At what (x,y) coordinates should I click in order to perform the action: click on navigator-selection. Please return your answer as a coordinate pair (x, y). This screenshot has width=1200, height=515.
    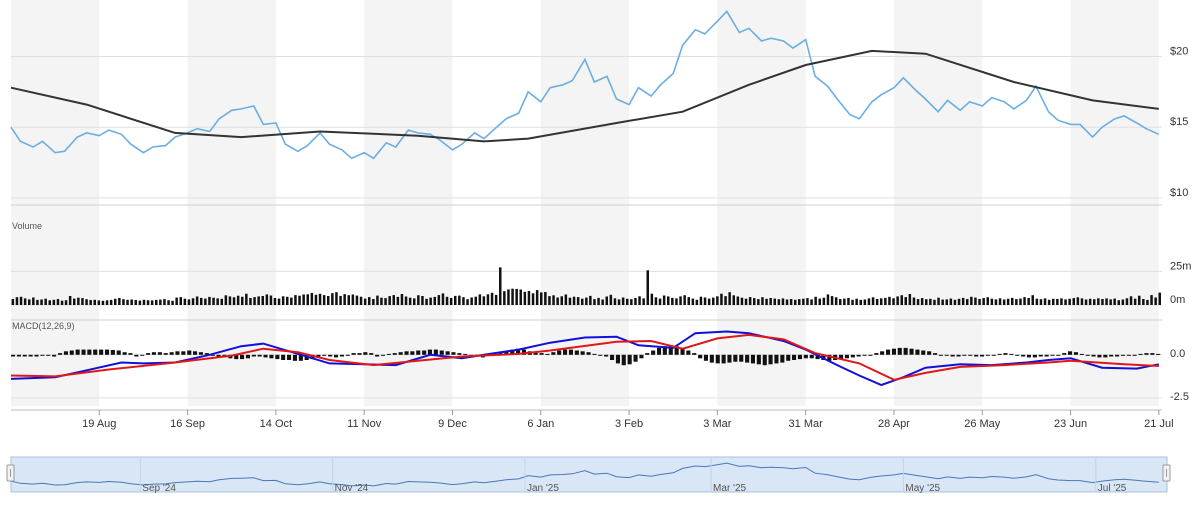
    Looking at the image, I should click on (589, 474).